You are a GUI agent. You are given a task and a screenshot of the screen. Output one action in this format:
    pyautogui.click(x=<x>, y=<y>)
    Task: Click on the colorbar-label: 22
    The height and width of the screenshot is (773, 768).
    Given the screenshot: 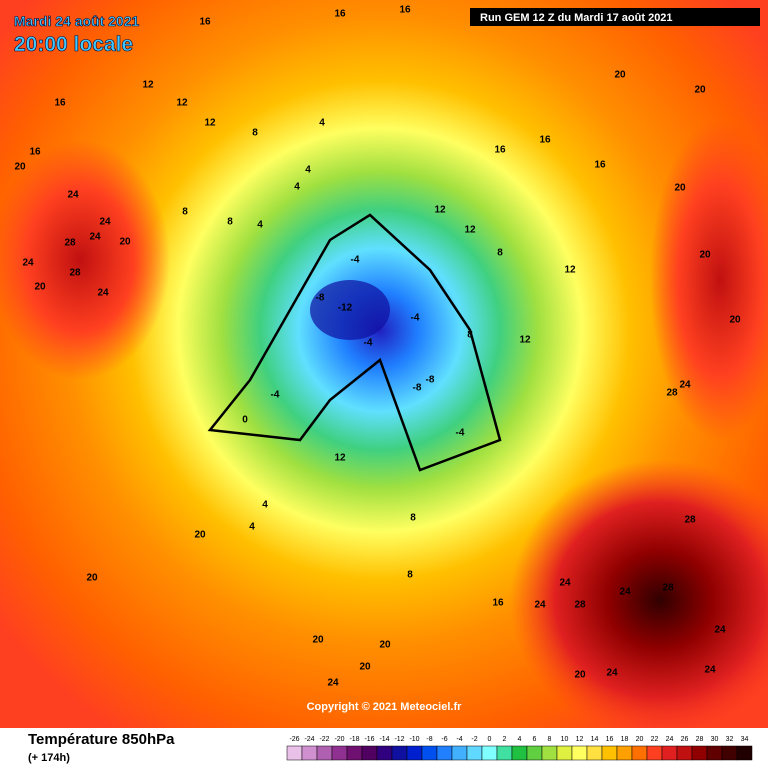 What is the action you would take?
    pyautogui.click(x=655, y=739)
    